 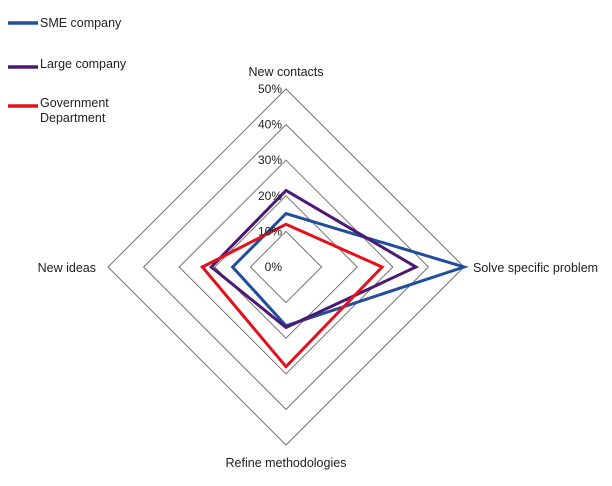 I want to click on tick-label-4: 40%, so click(x=270, y=125).